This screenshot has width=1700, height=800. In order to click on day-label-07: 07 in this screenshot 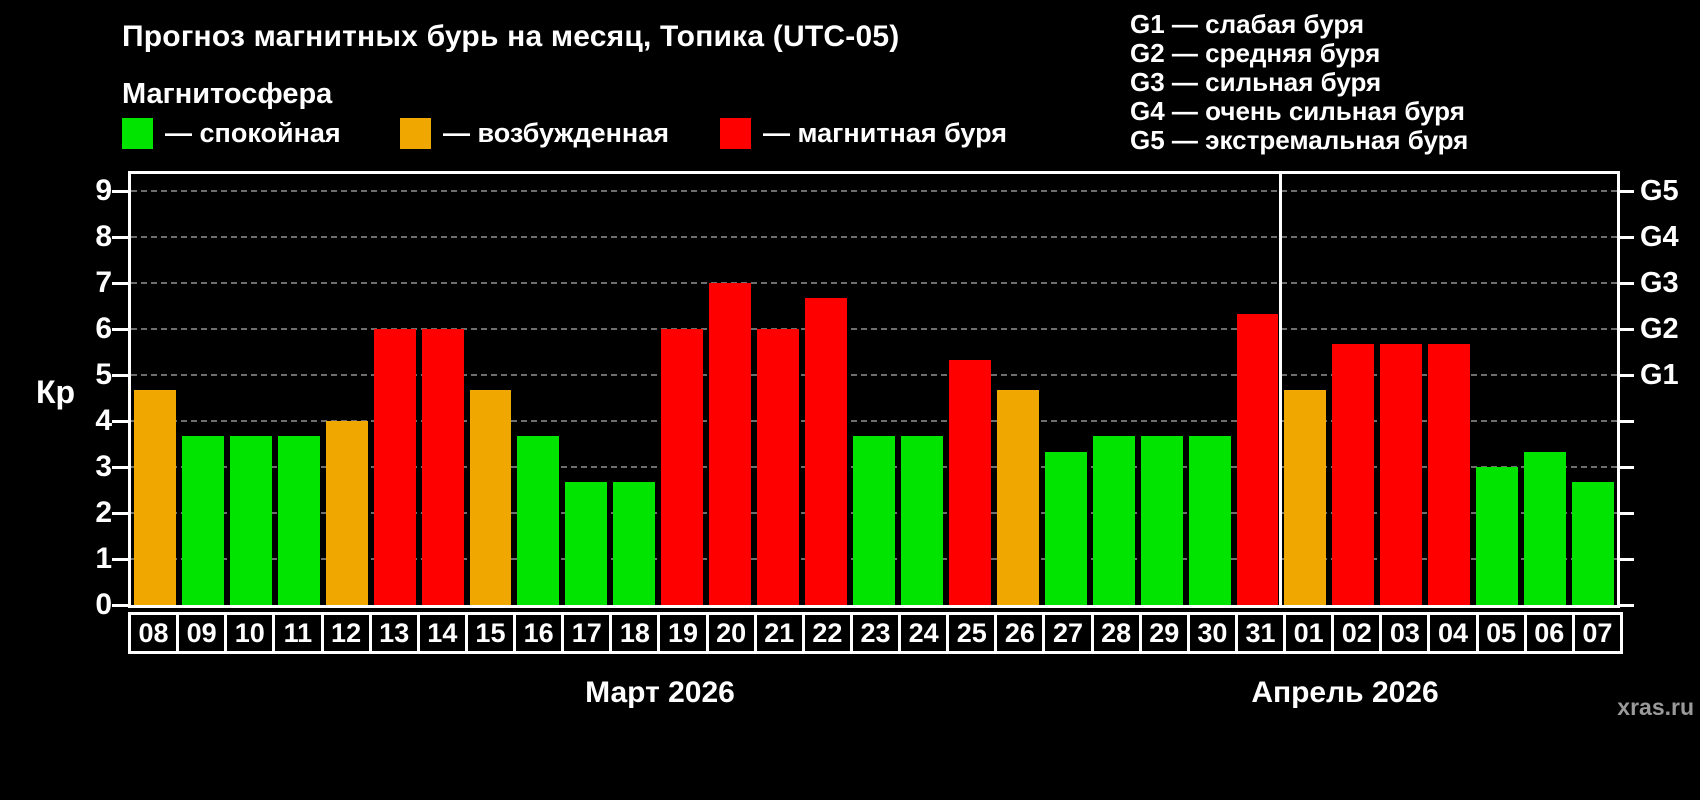, I will do `click(1597, 633)`.